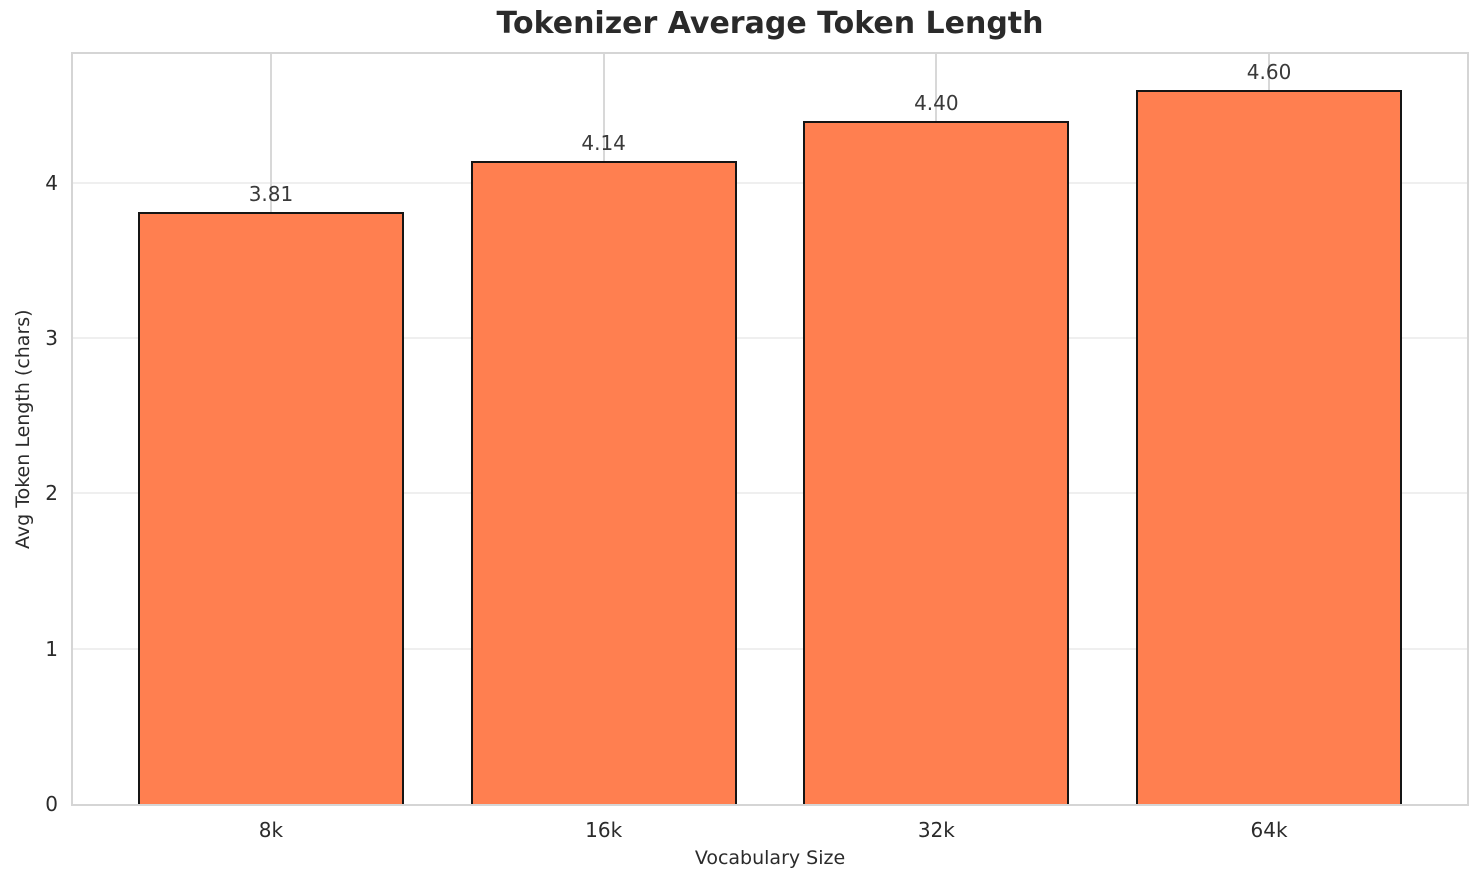  What do you see at coordinates (1269, 830) in the screenshot?
I see `x-tick-label: 64k` at bounding box center [1269, 830].